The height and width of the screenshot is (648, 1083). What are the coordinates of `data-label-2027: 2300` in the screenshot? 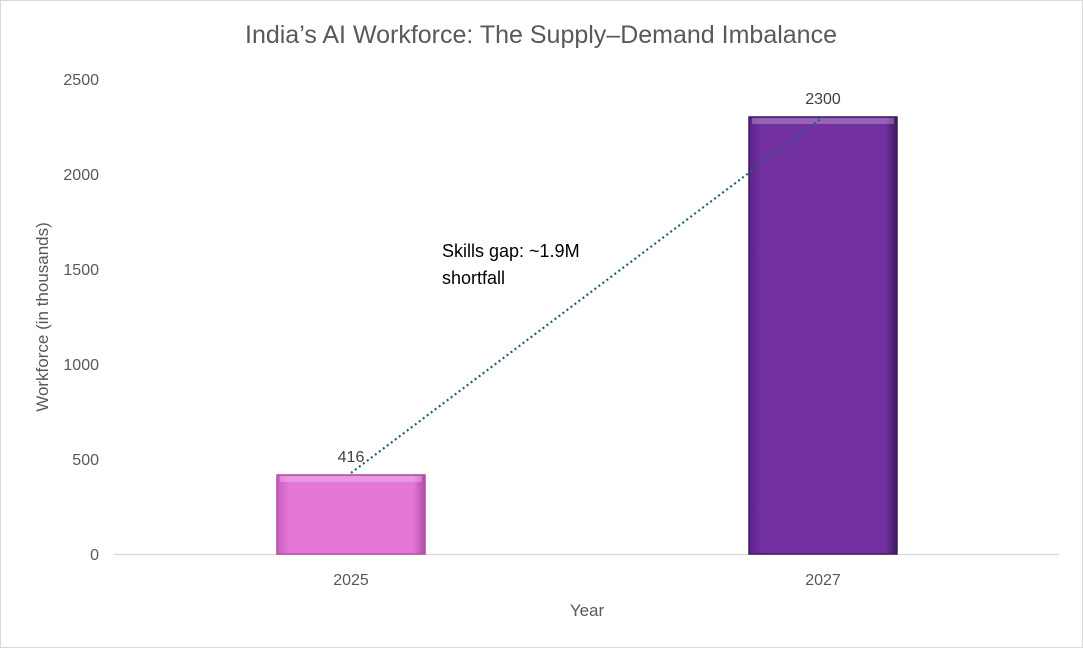 It's located at (823, 99).